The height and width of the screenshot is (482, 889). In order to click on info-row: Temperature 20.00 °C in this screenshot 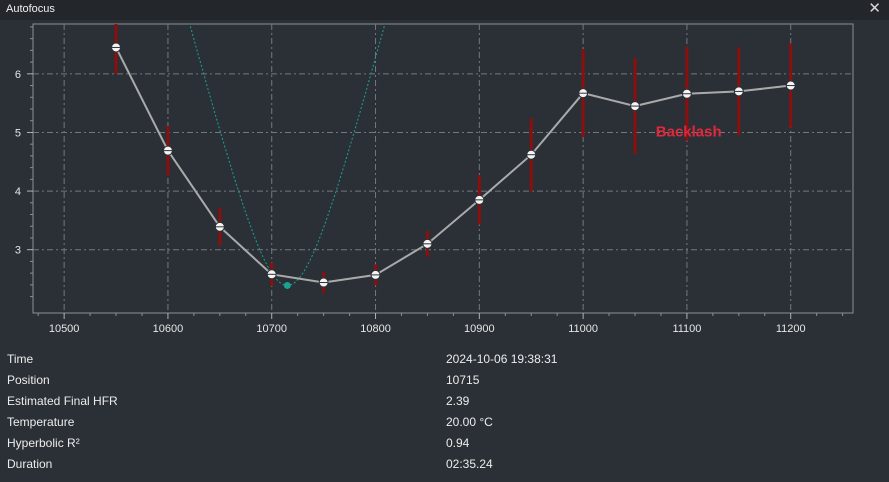, I will do `click(444, 425)`.